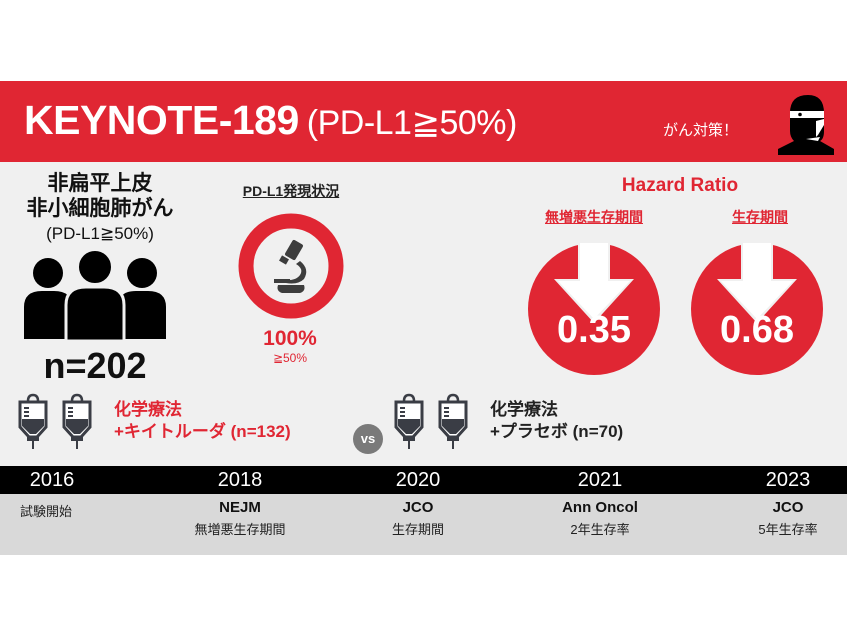  I want to click on os-hr-value: 0.68, so click(757, 330).